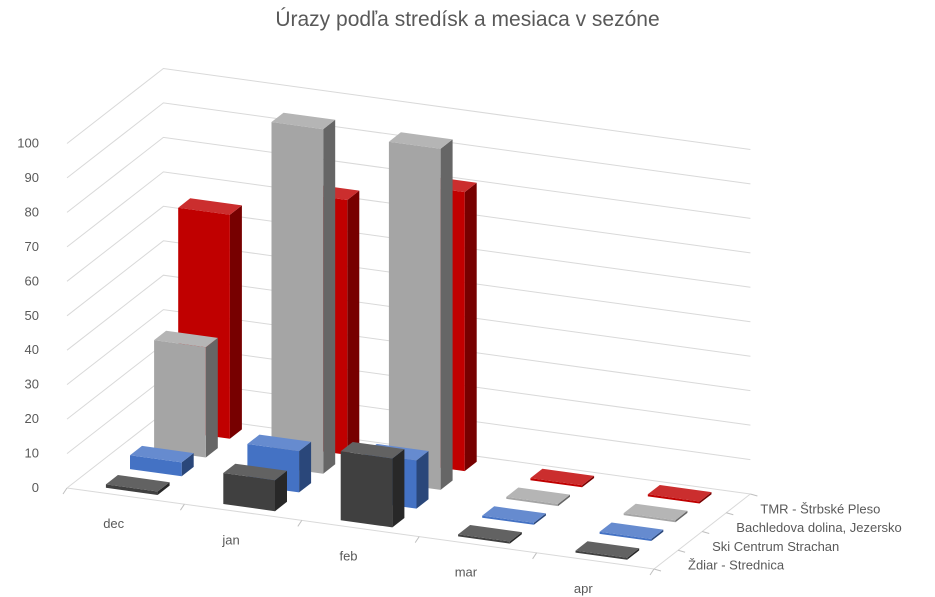  What do you see at coordinates (35, 487) in the screenshot?
I see `y-tick-label: 0` at bounding box center [35, 487].